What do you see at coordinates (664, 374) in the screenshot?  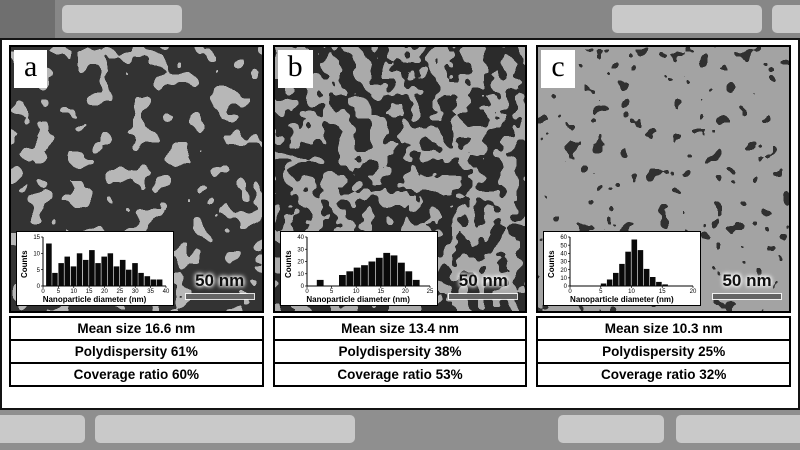 I see `stat-coverage-ratio: Coverage ratio 32%` at bounding box center [664, 374].